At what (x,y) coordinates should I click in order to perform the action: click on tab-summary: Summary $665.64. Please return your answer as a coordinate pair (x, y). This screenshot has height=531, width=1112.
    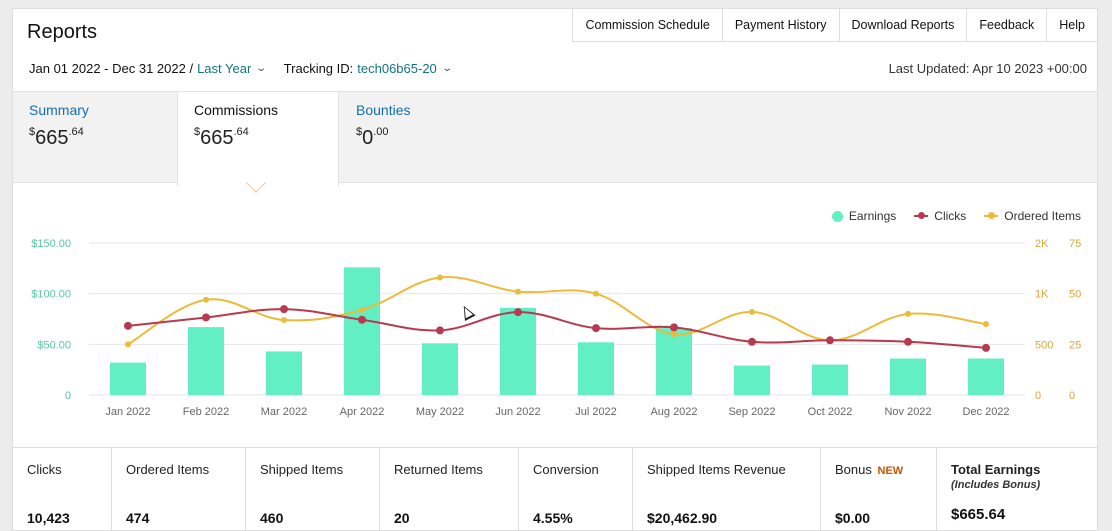
    Looking at the image, I should click on (95, 138).